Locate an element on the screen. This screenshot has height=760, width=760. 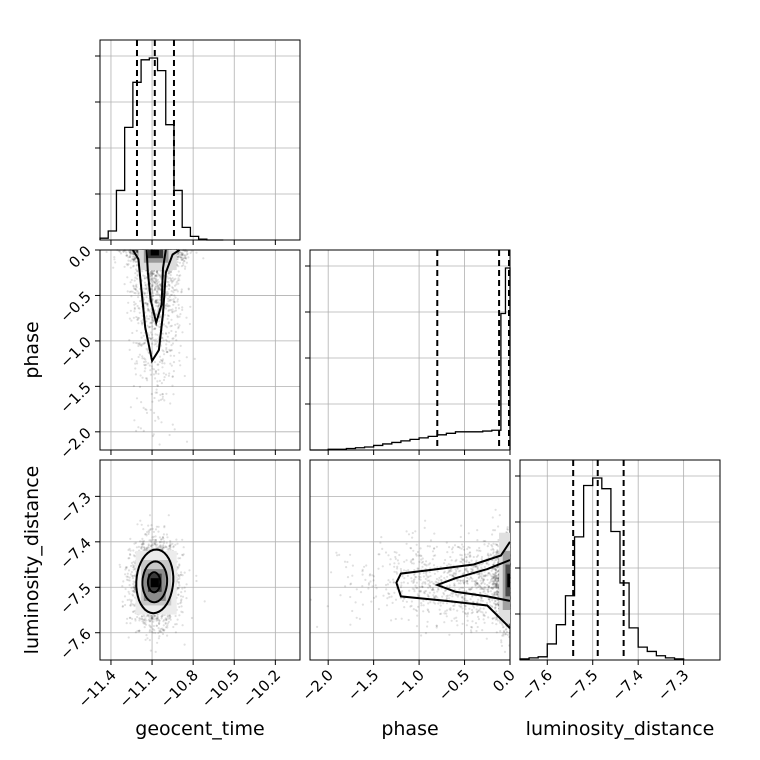
panel-lumdist-vs-geocent is located at coordinates (200, 560).